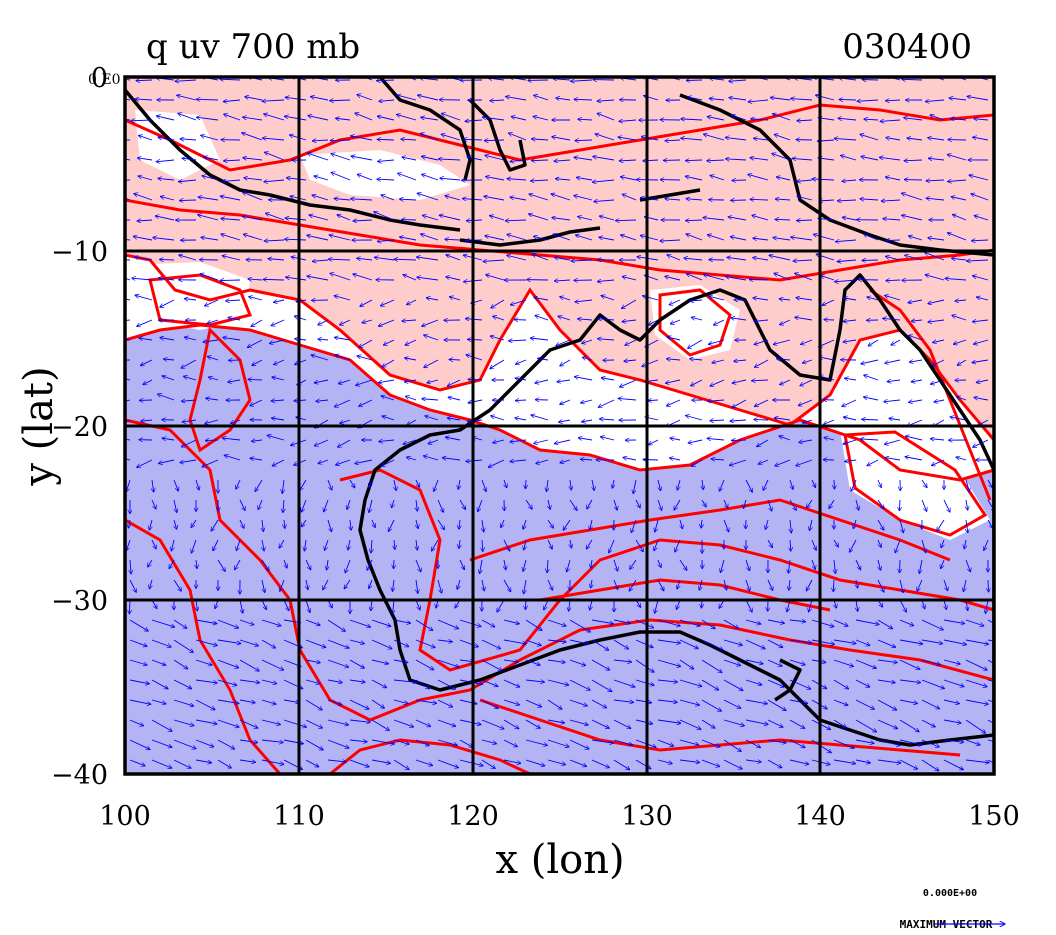  I want to click on y-axis-label: y (lat), so click(39, 426).